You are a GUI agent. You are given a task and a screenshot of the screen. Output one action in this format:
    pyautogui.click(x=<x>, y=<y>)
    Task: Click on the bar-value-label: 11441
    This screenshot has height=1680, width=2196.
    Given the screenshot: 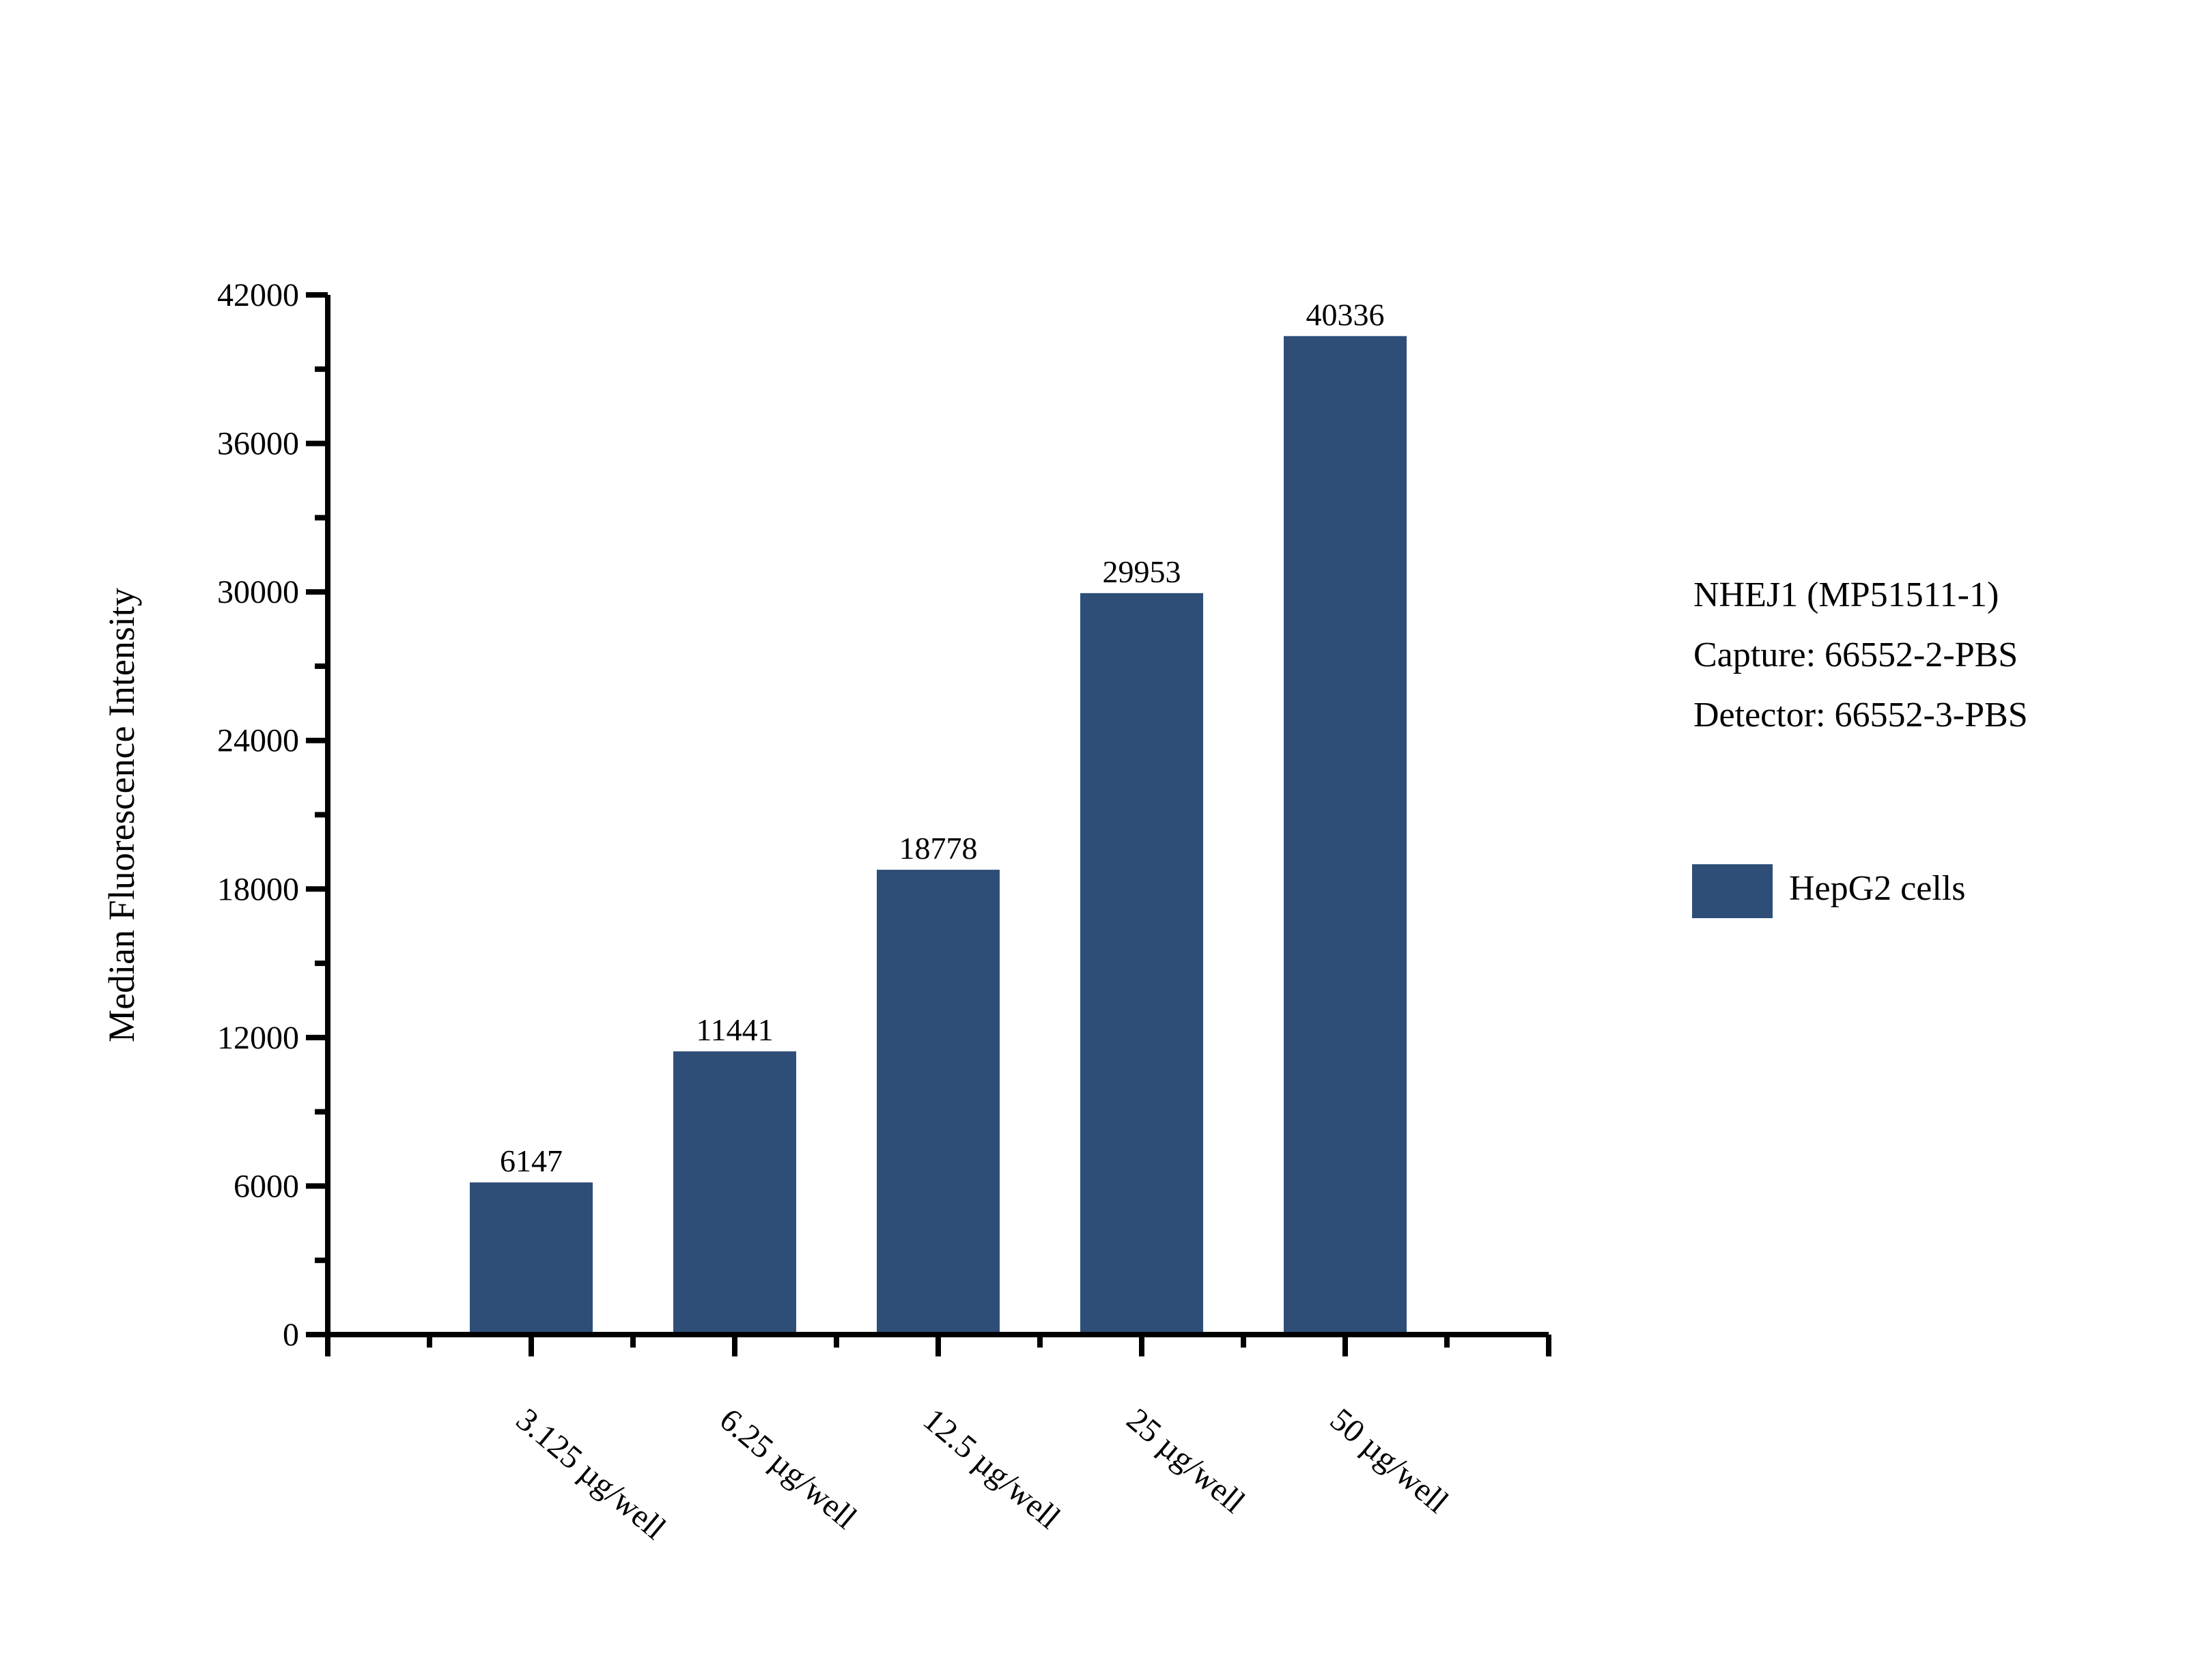 What is the action you would take?
    pyautogui.click(x=735, y=1029)
    